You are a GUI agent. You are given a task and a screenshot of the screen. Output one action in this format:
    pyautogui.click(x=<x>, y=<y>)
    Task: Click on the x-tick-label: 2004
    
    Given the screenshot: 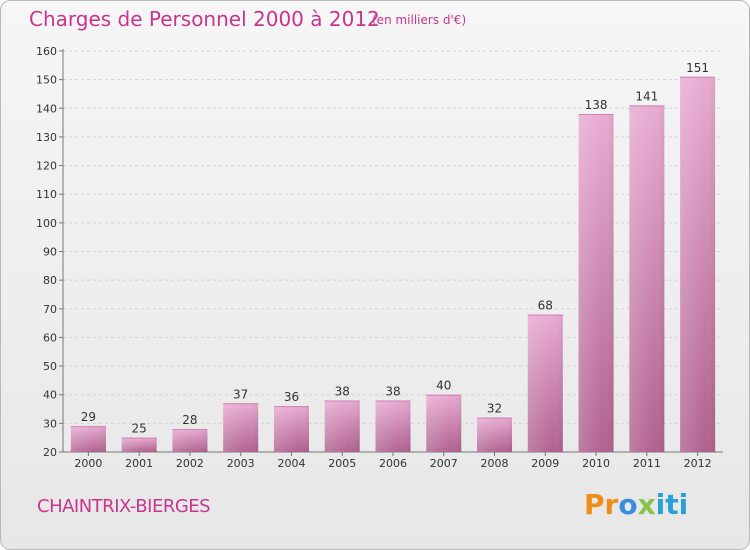 What is the action you would take?
    pyautogui.click(x=291, y=463)
    